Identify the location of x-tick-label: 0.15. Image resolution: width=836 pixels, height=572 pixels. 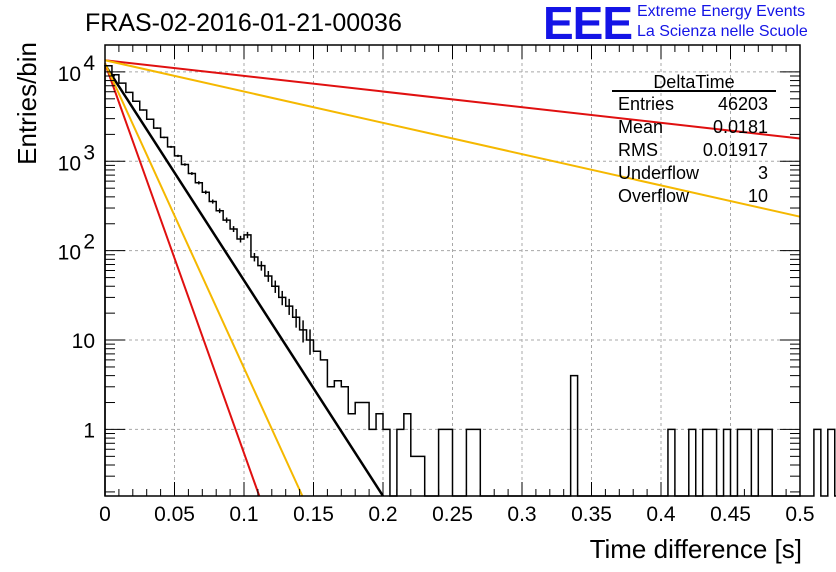
(313, 514).